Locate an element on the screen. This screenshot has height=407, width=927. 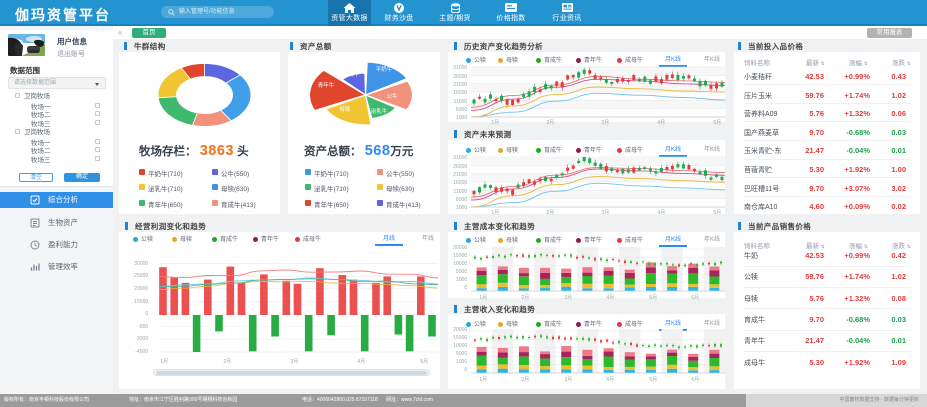
svg-text: 公牛 is located at coordinates (392, 96).